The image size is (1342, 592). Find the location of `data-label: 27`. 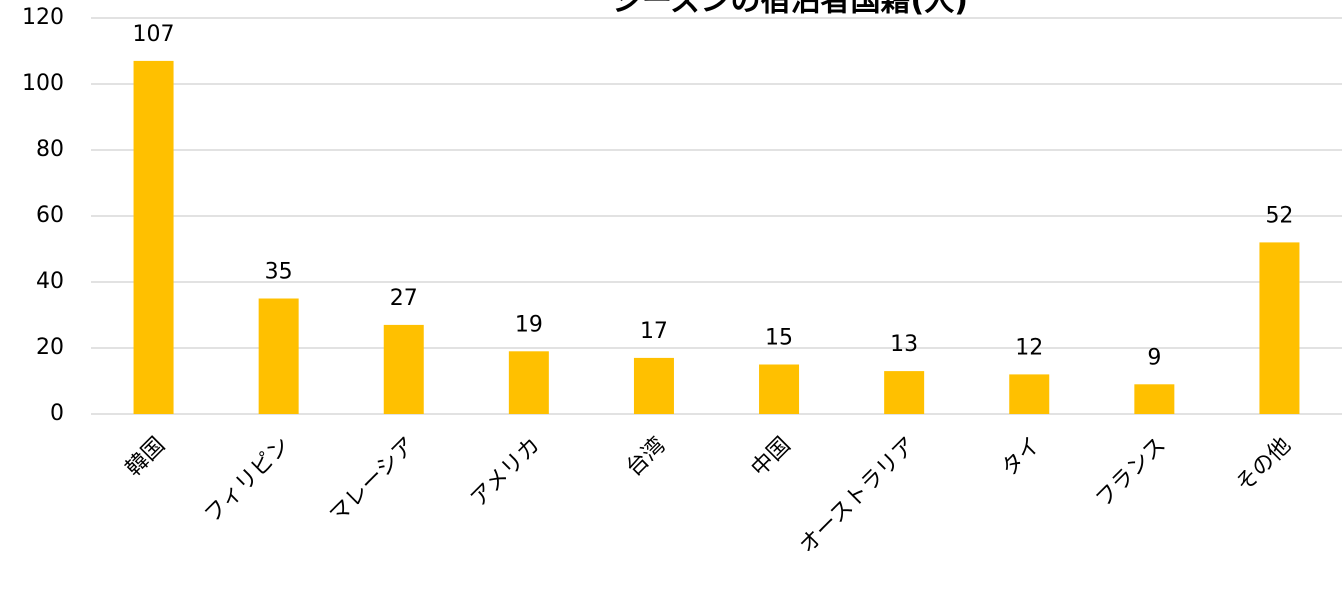

data-label: 27 is located at coordinates (404, 298).